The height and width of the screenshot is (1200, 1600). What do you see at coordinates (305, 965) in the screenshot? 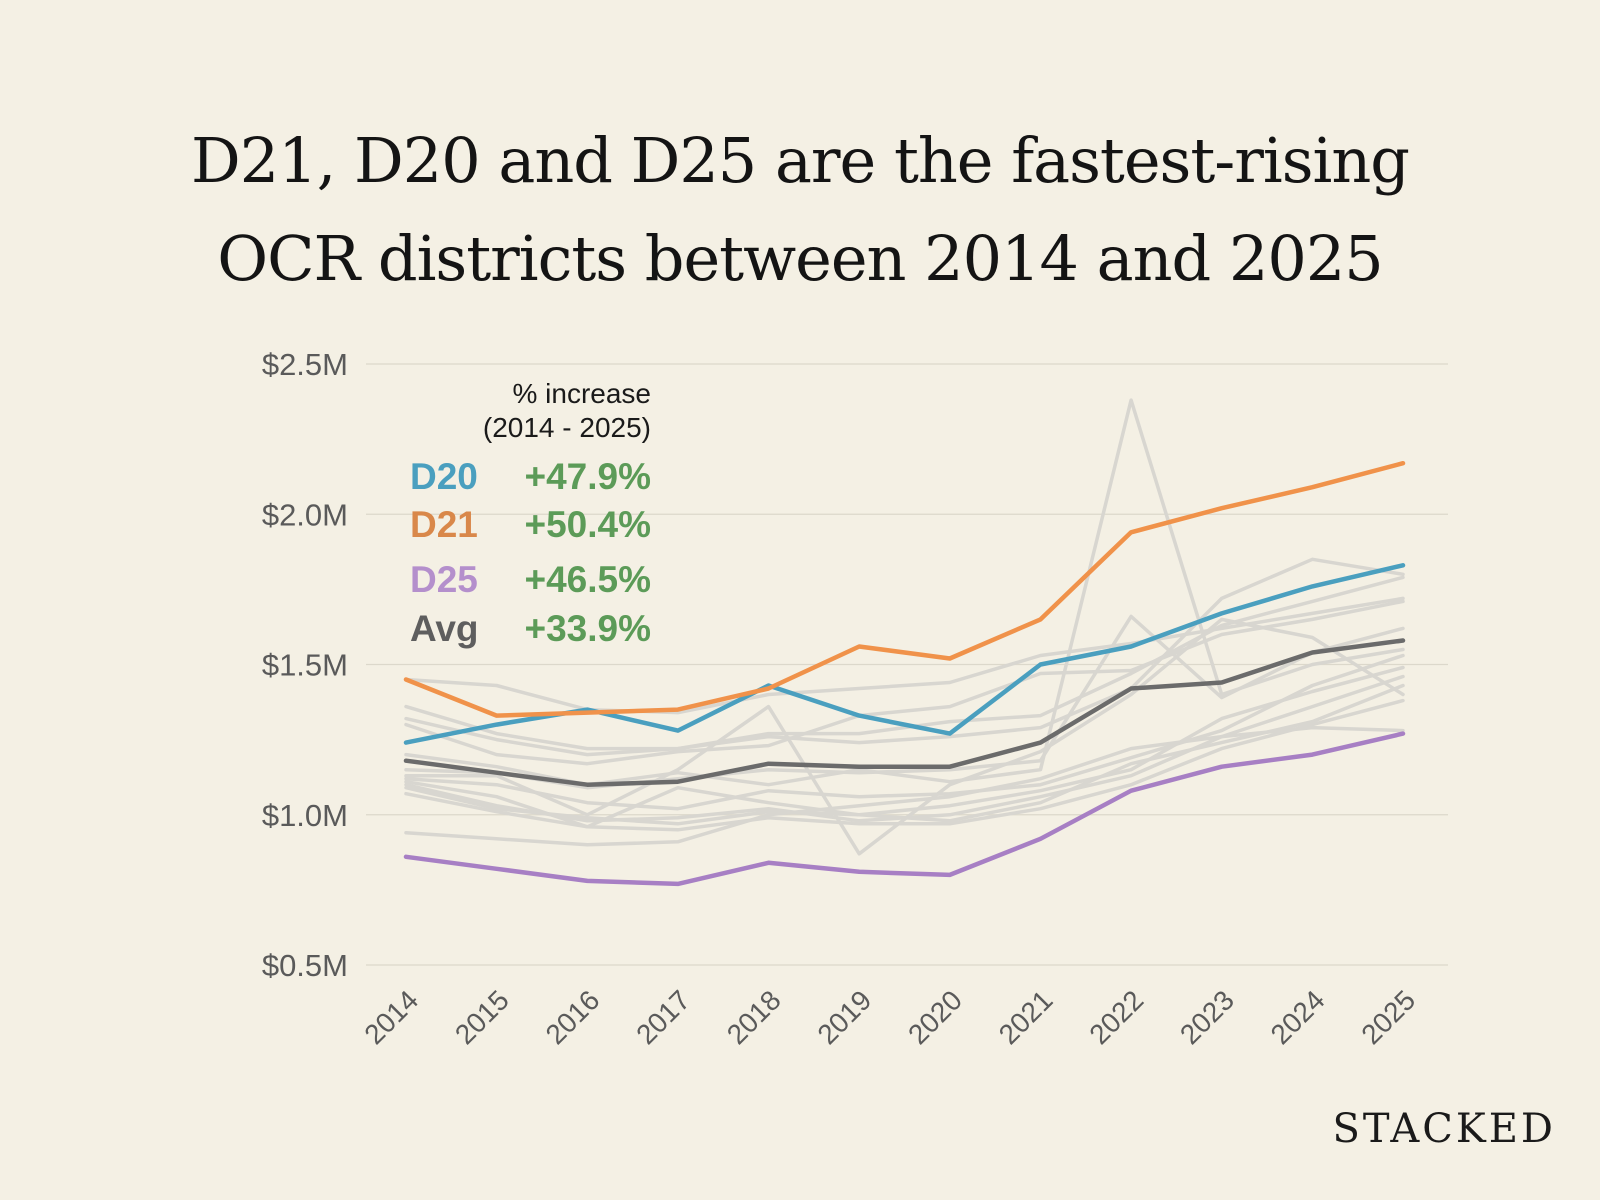
I see `y-tick-label: $0.5M` at bounding box center [305, 965].